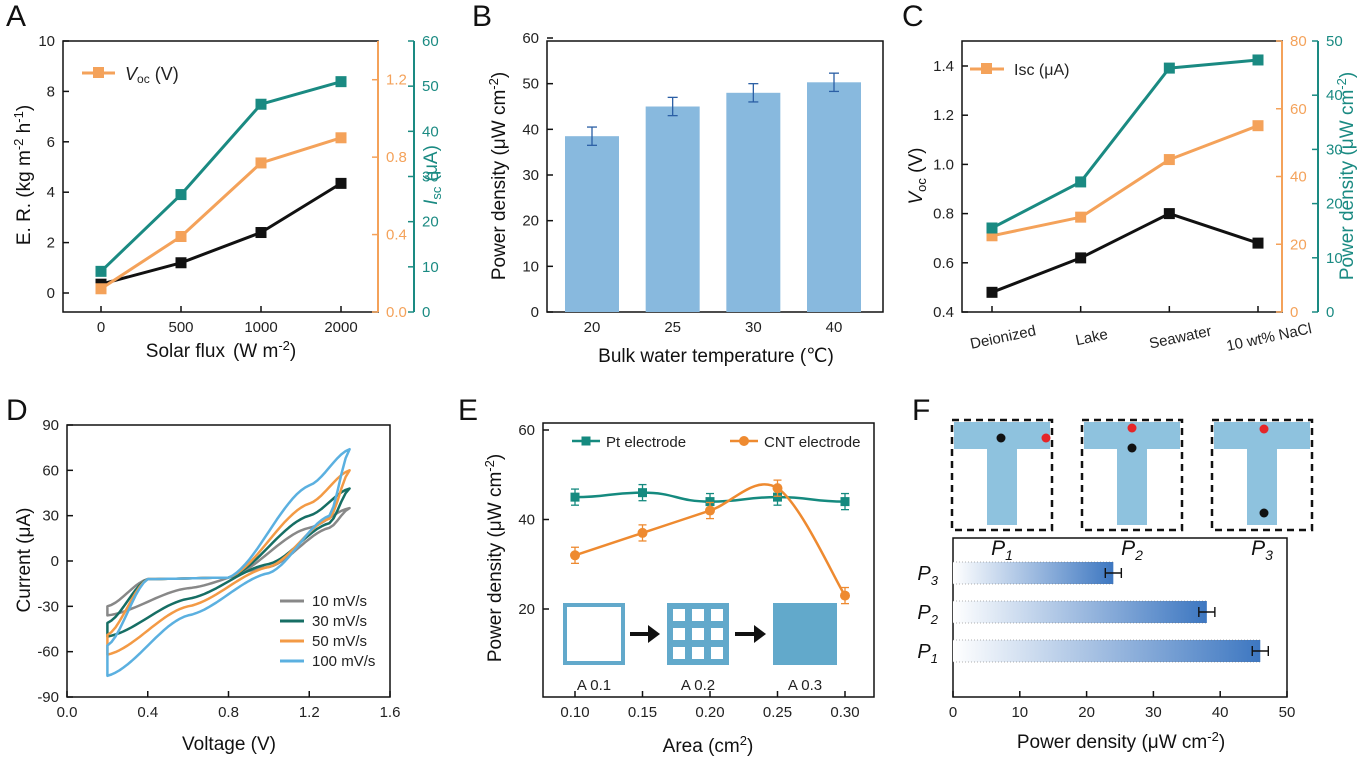 The height and width of the screenshot is (758, 1367). What do you see at coordinates (526, 520) in the screenshot?
I see `panel-e-y-tick-label-1: 40` at bounding box center [526, 520].